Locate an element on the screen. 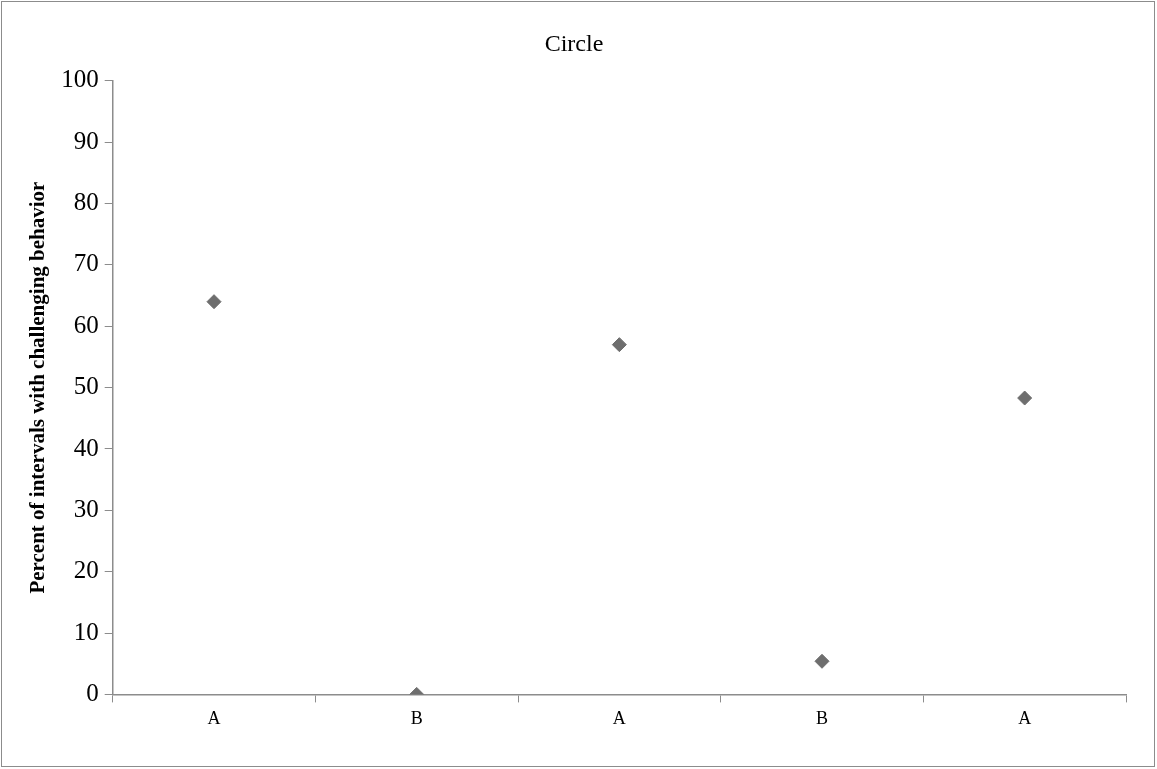 Image resolution: width=1157 pixels, height=769 pixels. y-tick-label: 30 is located at coordinates (86, 508).